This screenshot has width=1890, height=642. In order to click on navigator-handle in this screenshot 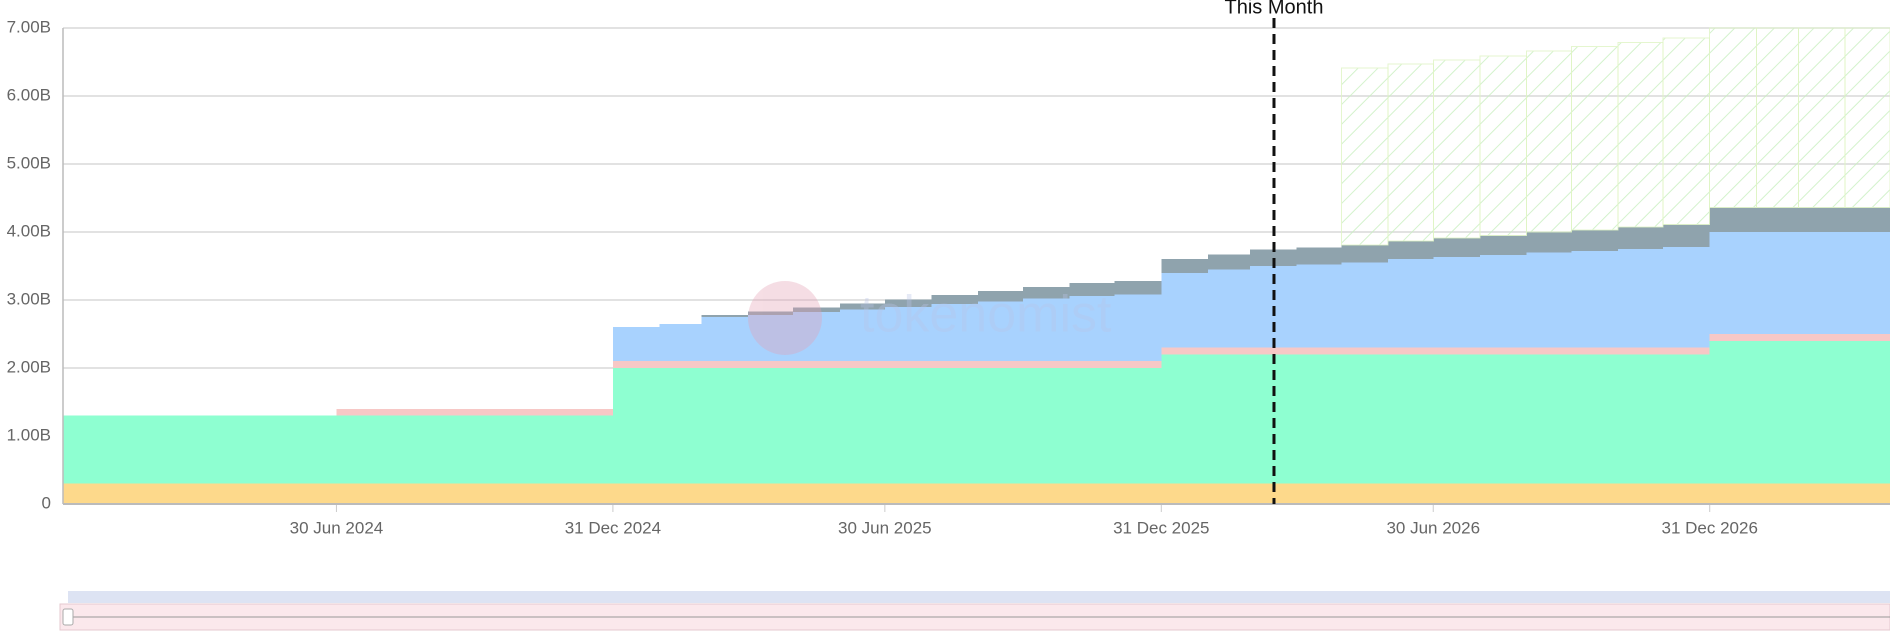, I will do `click(68, 617)`.